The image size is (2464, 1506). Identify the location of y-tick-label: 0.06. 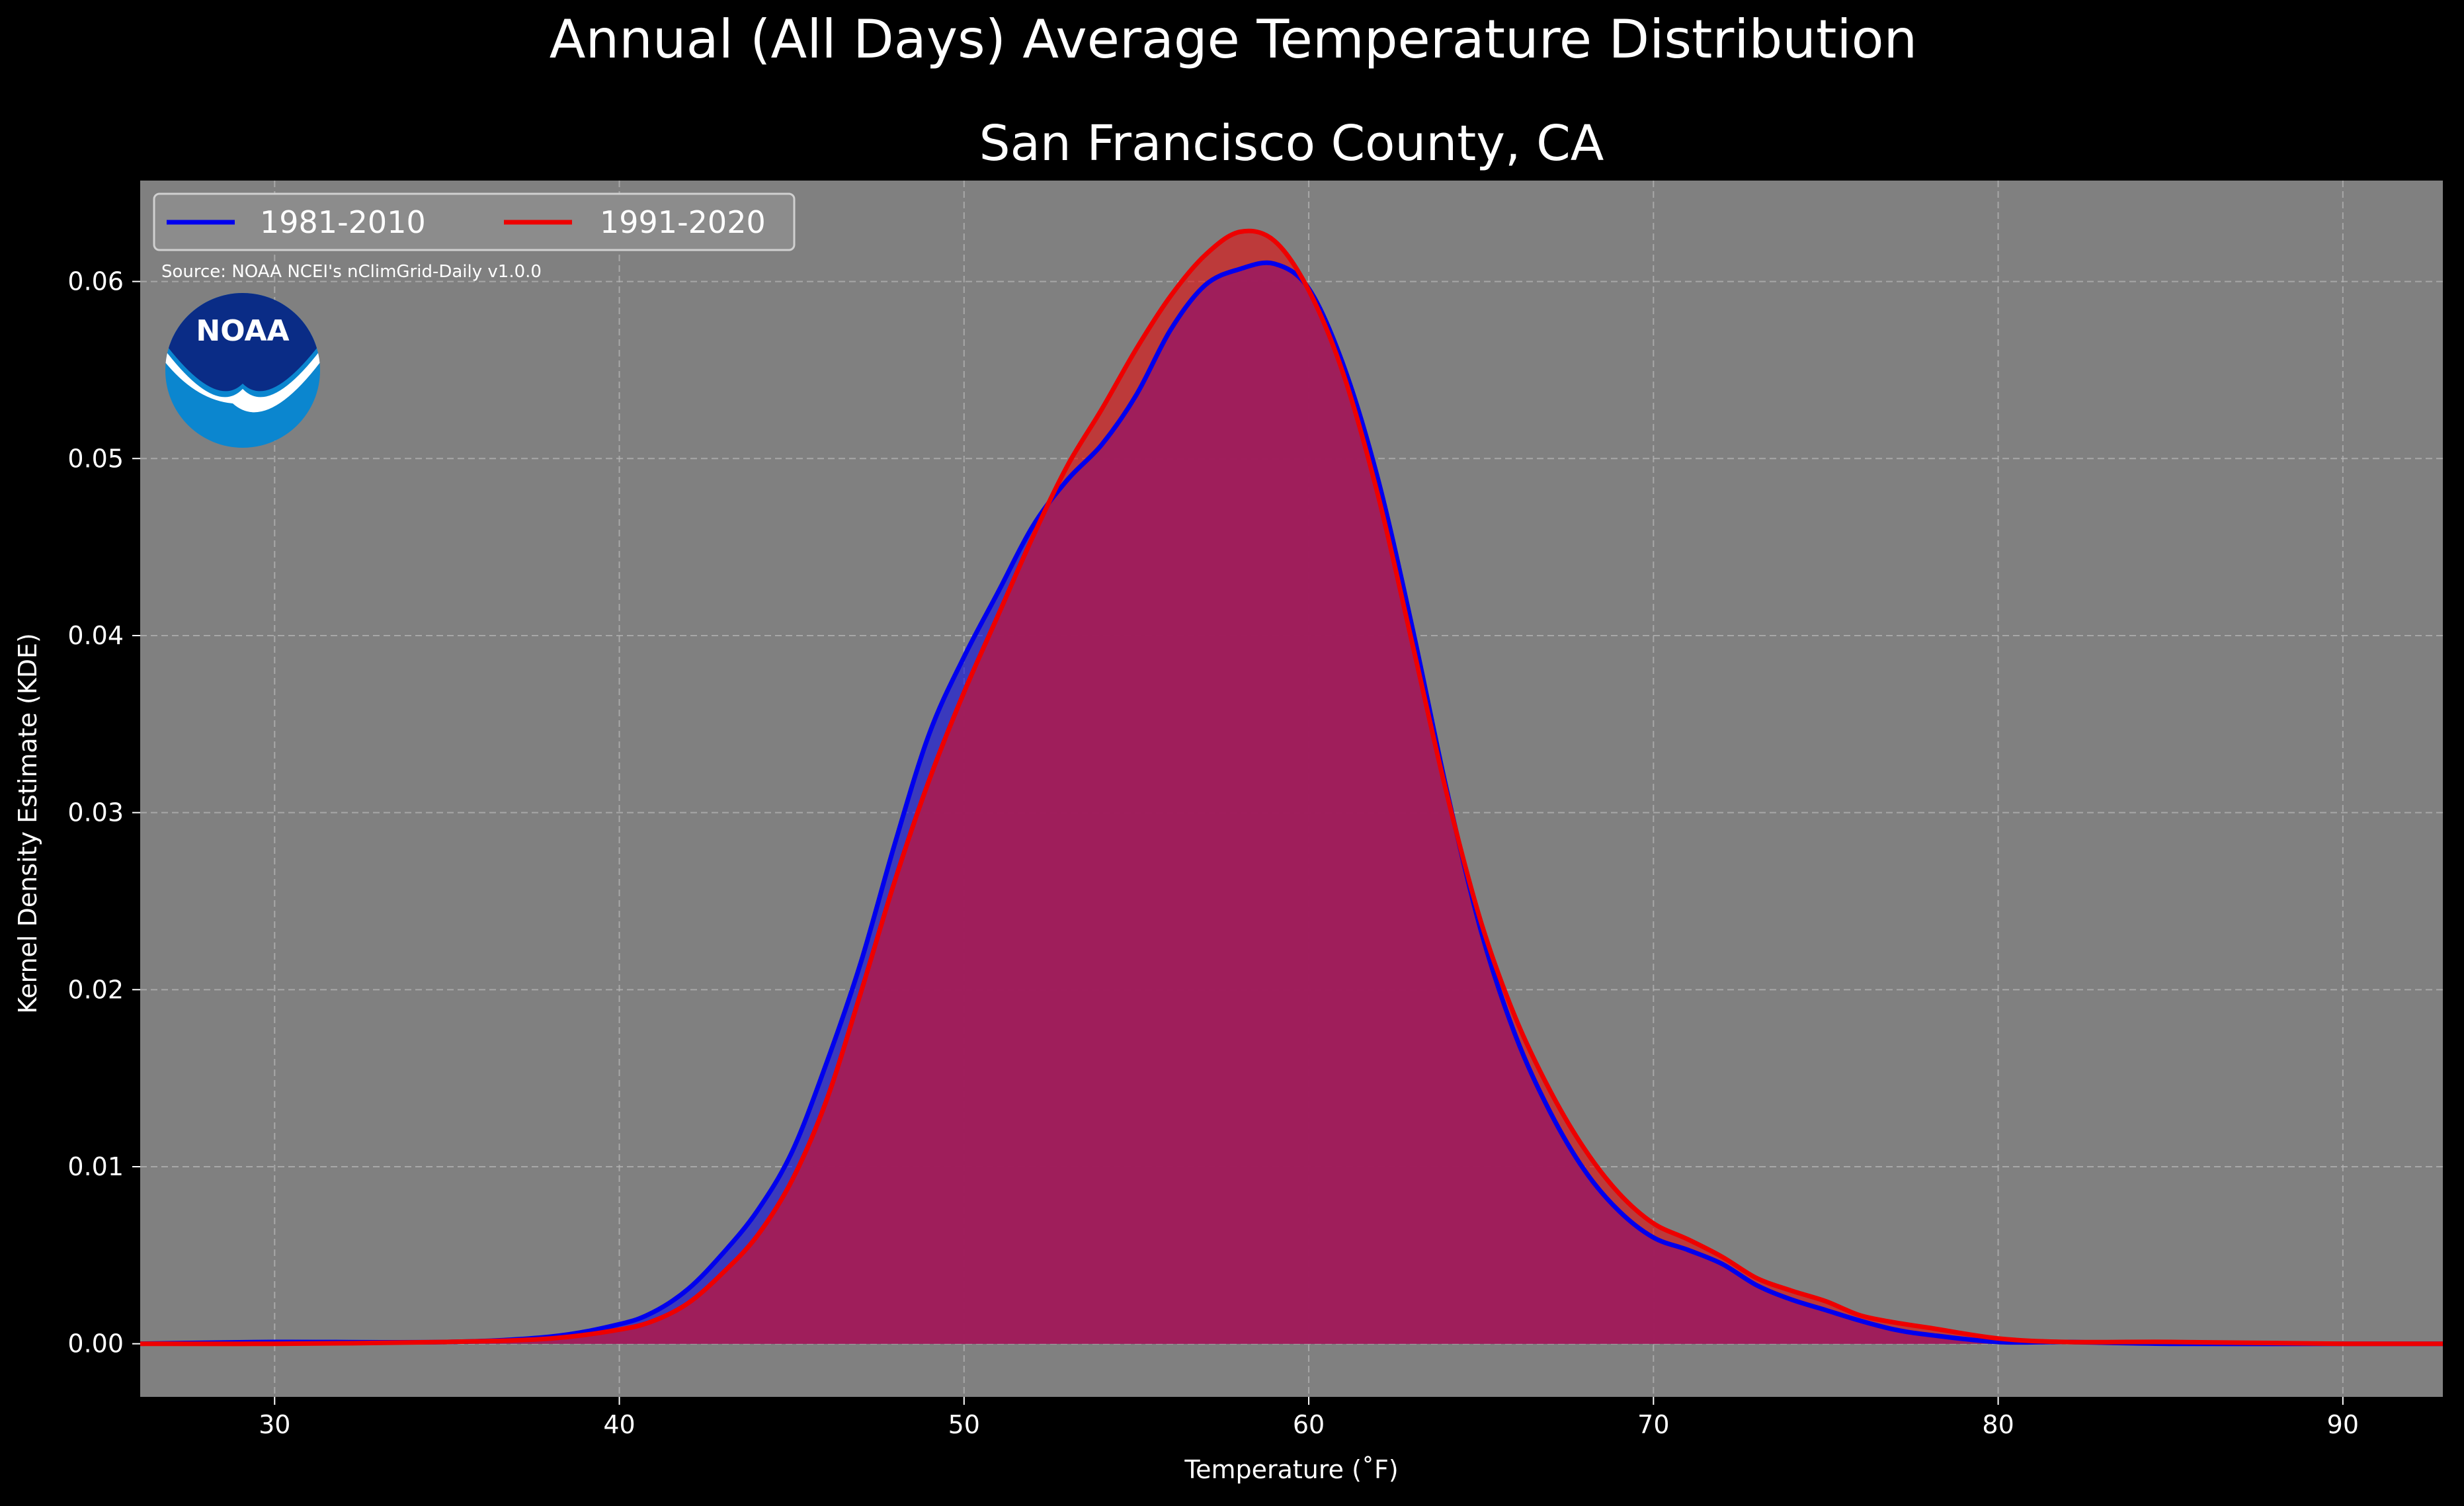
(96, 281).